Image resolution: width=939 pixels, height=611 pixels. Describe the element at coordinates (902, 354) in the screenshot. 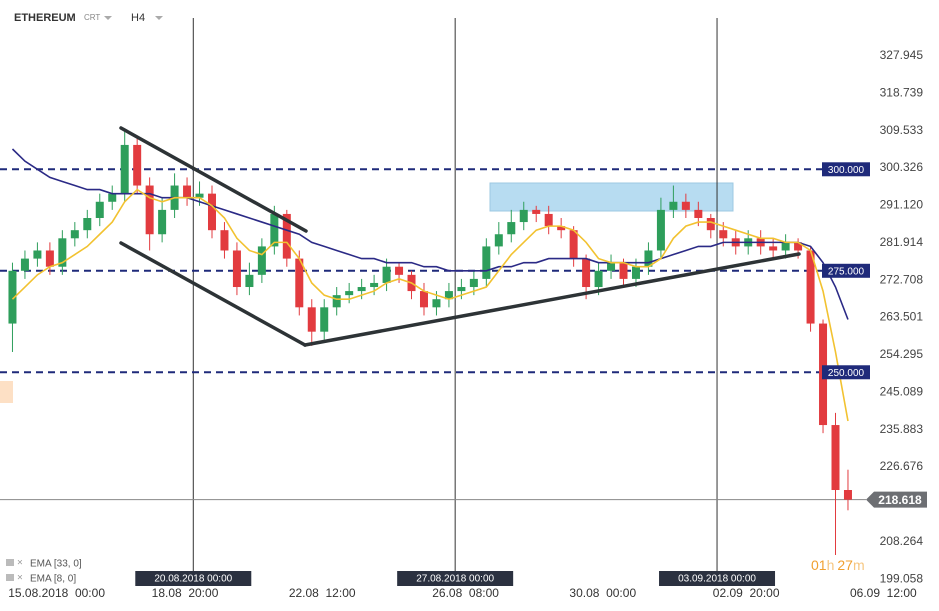

I see `y-tick-label: 254.295` at that location.